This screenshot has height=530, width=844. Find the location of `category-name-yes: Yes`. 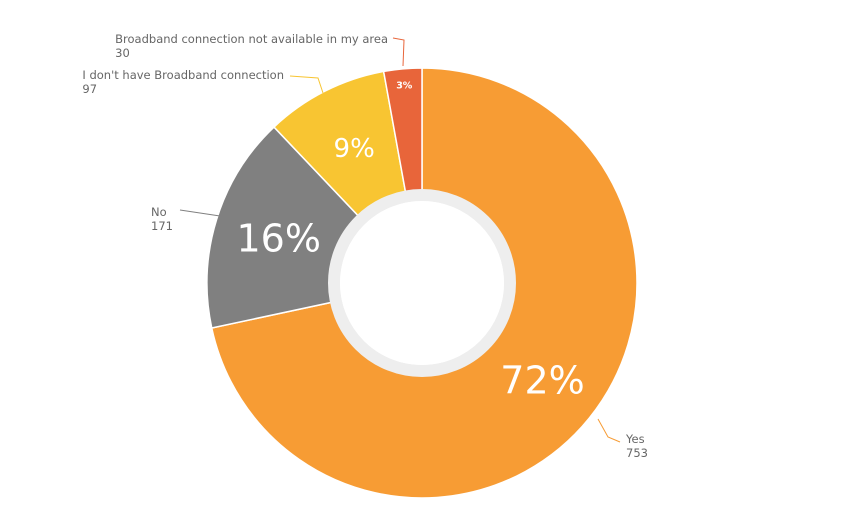

category-name-yes: Yes is located at coordinates (635, 439).